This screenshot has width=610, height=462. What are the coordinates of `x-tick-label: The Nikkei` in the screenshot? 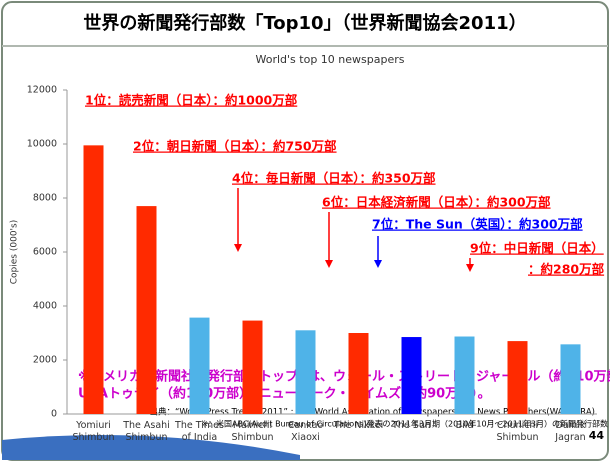 It's located at (358, 425).